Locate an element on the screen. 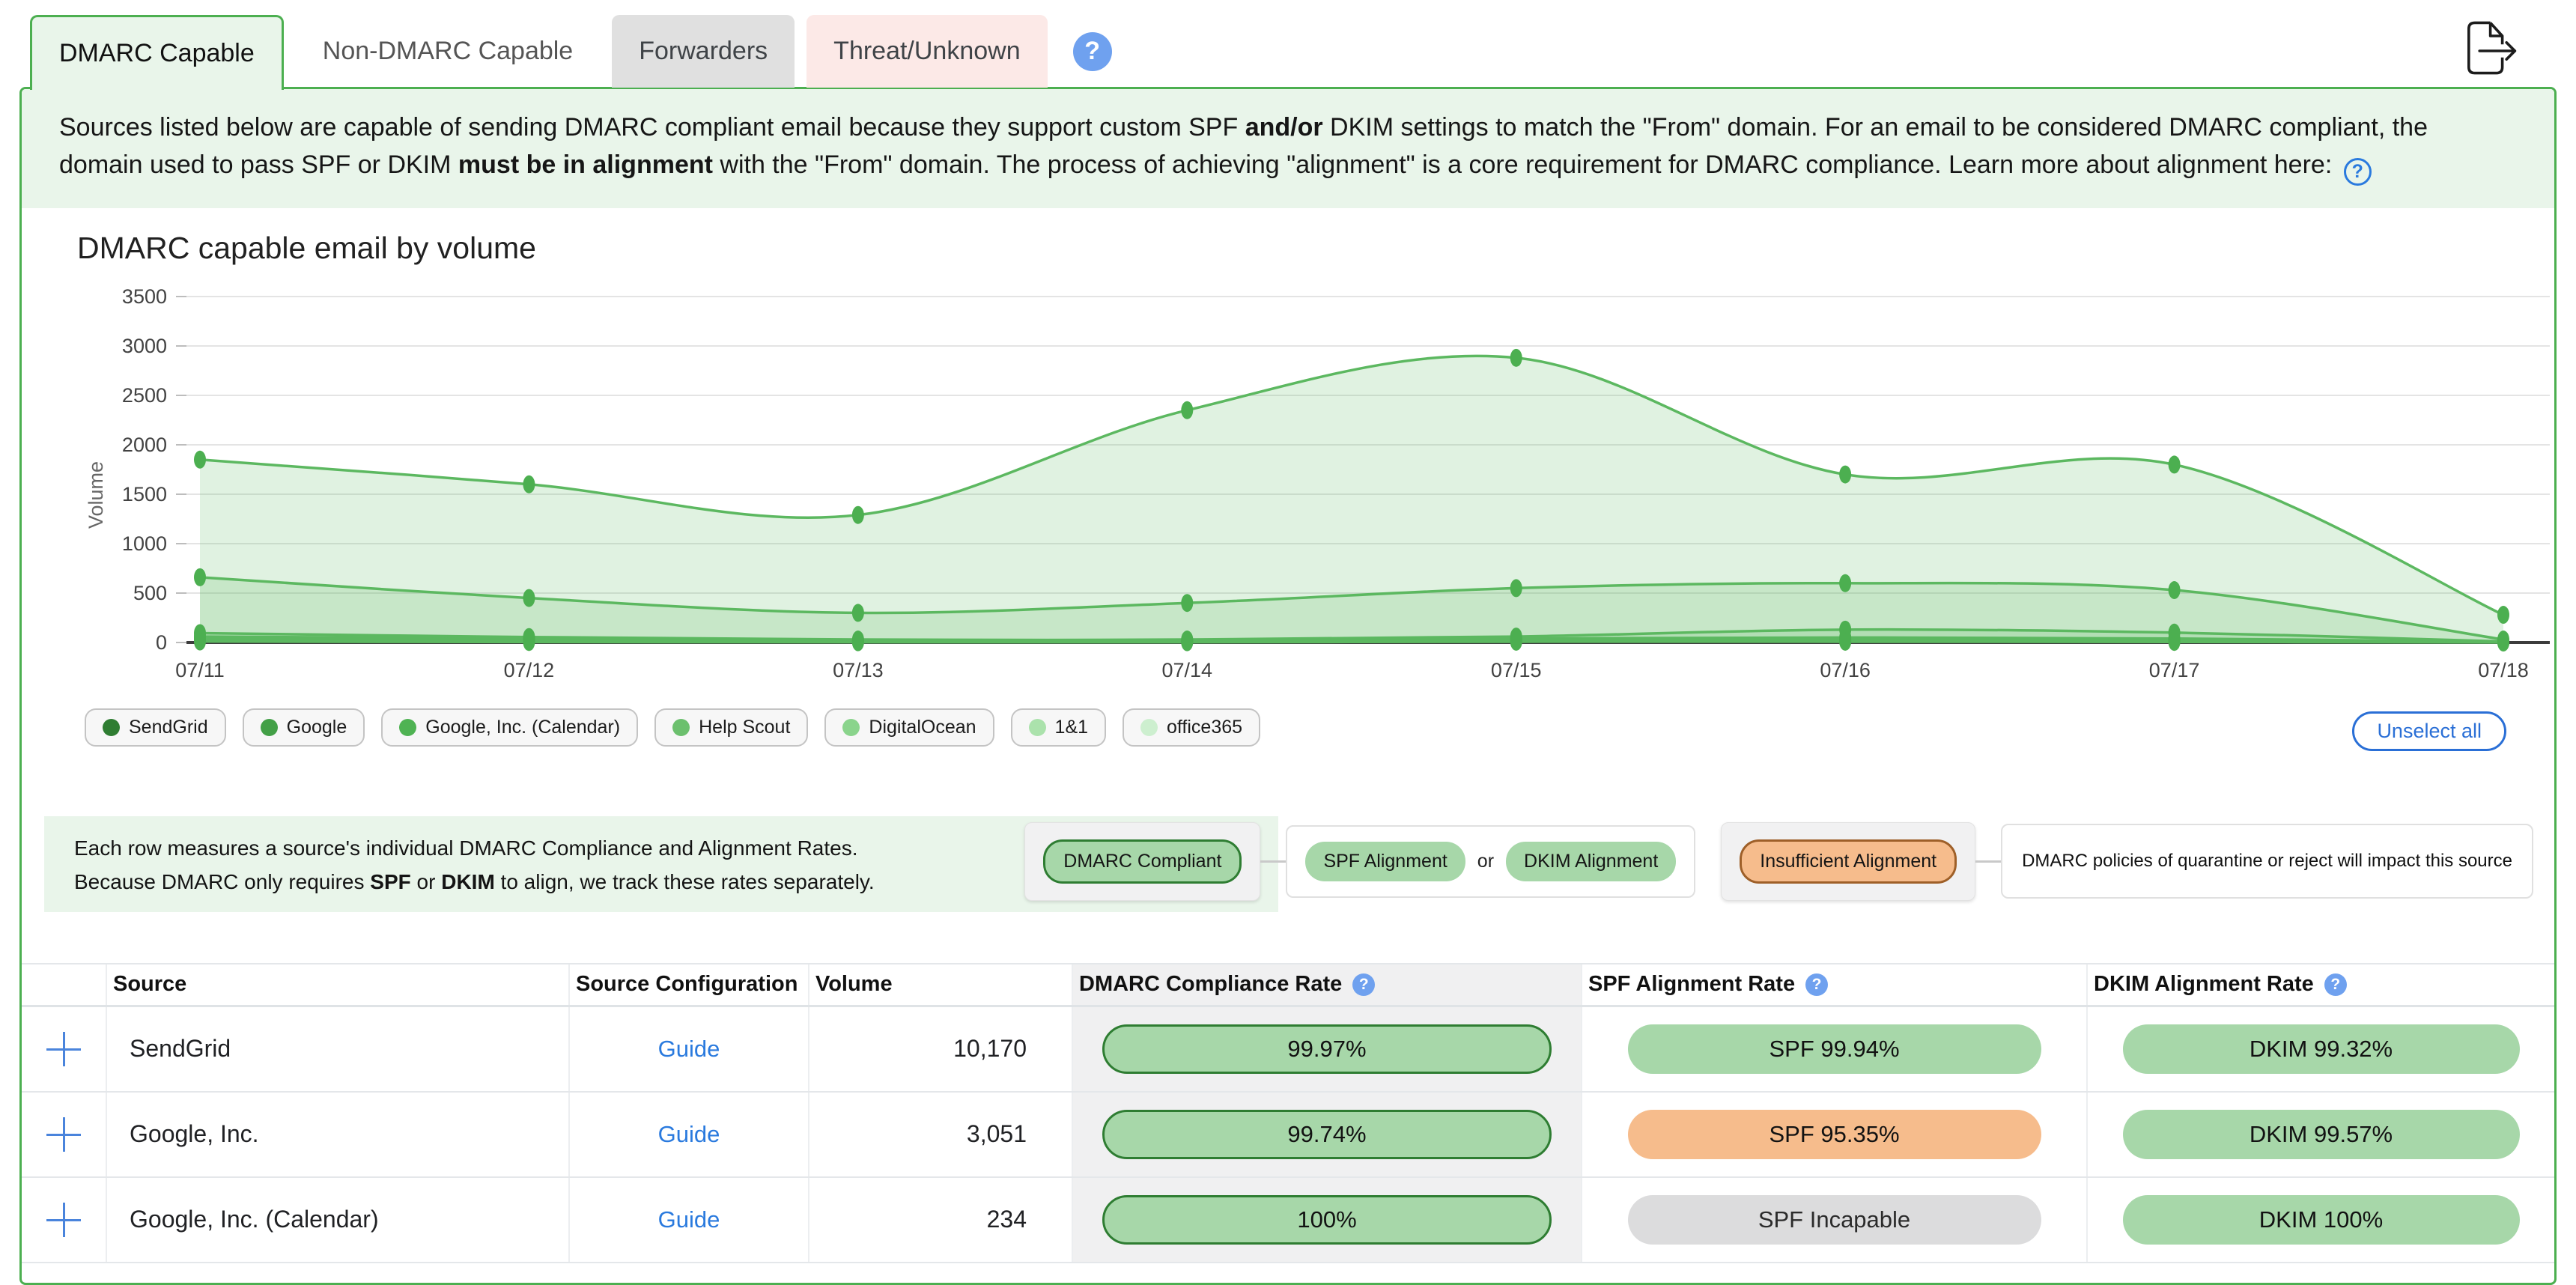  table-cell: DKIM 99.32% is located at coordinates (2321, 1049).